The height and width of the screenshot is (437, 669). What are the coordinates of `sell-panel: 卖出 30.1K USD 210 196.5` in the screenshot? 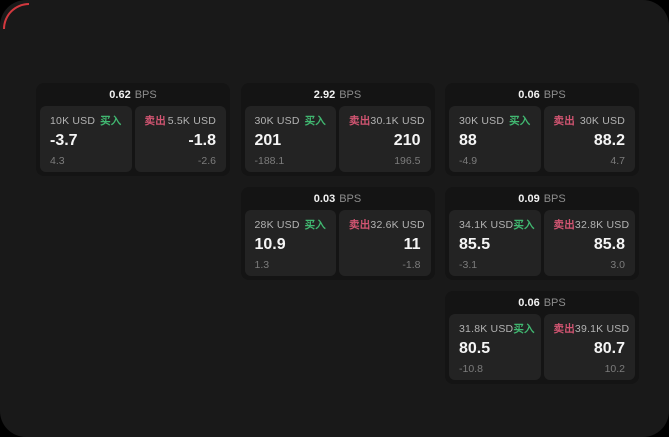 It's located at (385, 139).